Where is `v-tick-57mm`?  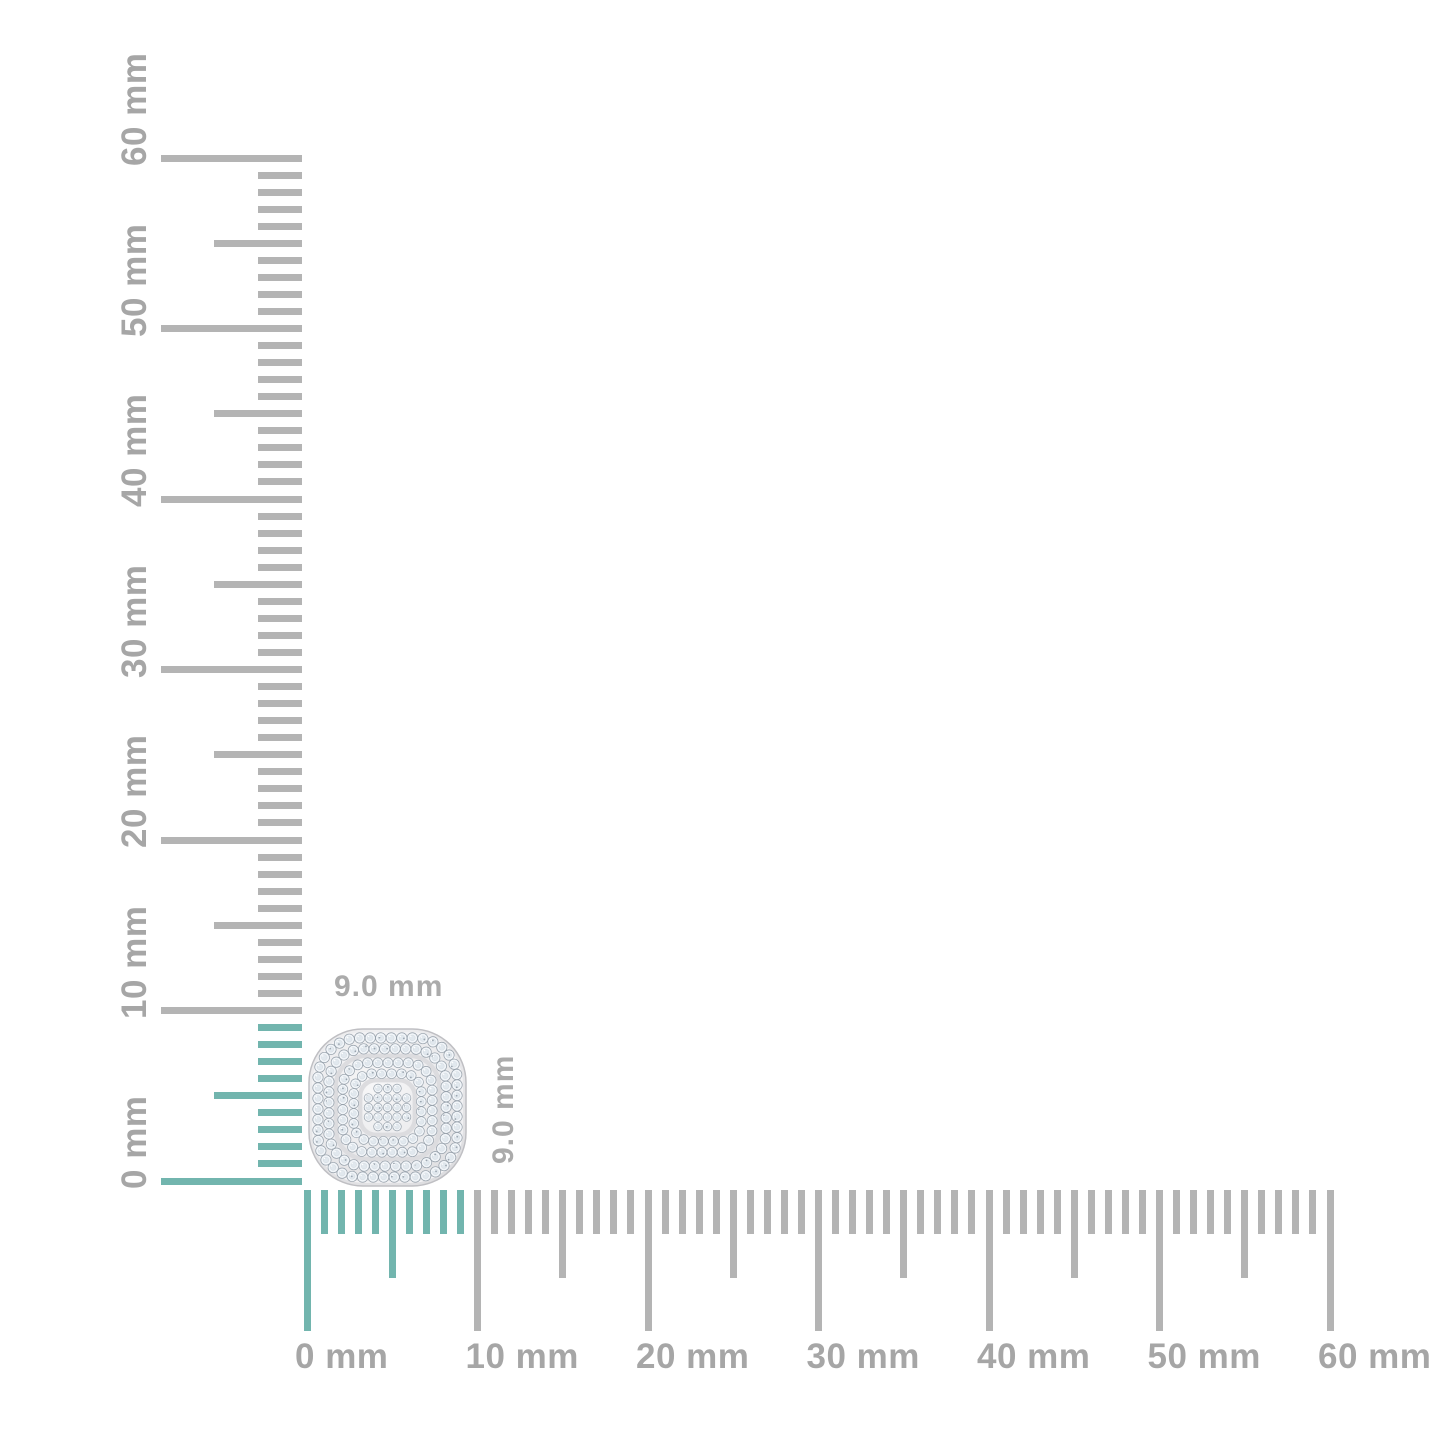
v-tick-57mm is located at coordinates (280, 209).